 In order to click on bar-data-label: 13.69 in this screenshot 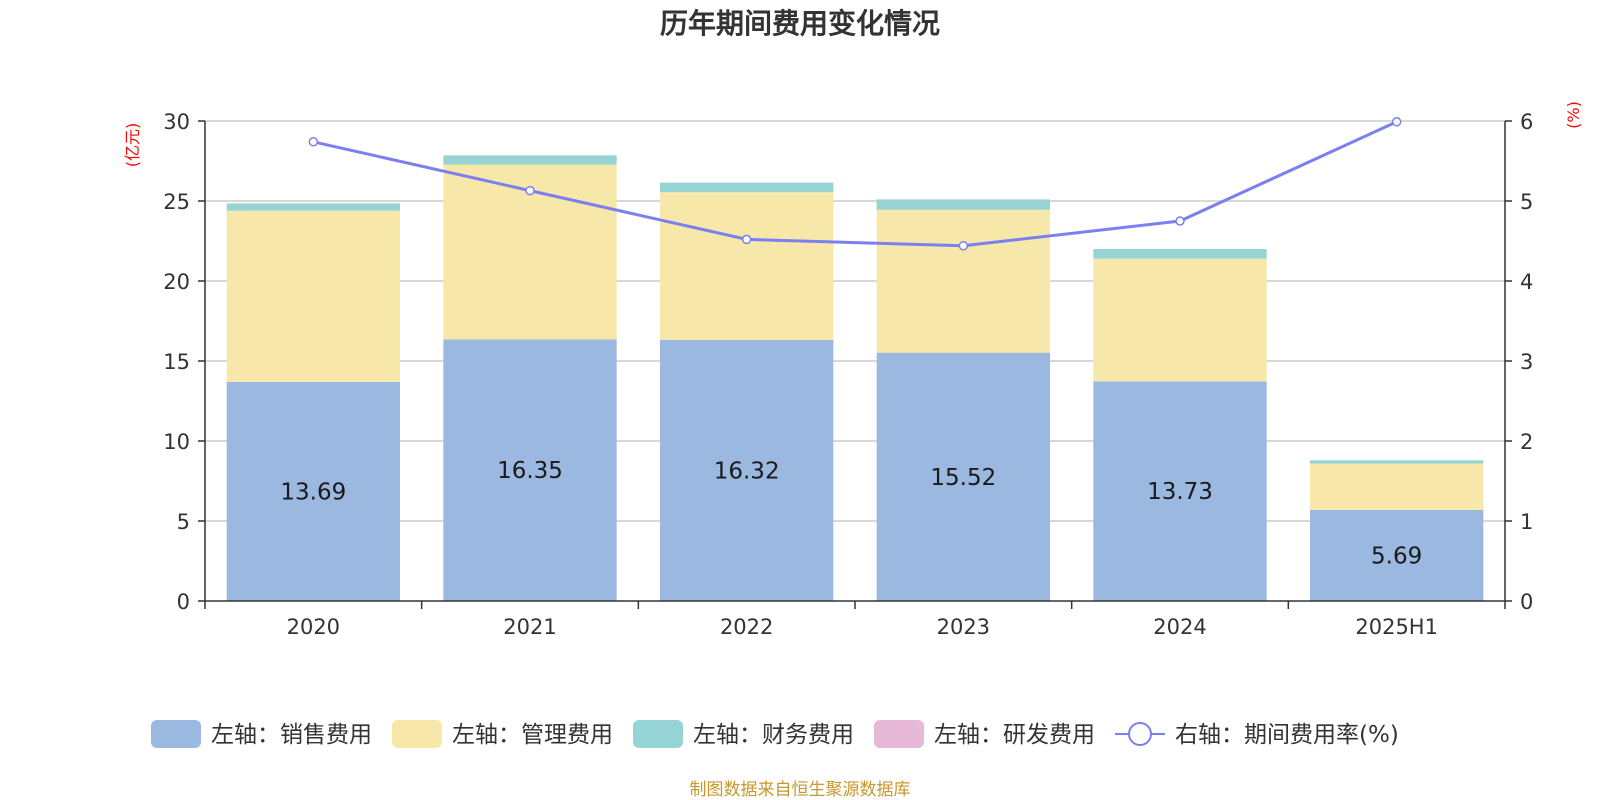, I will do `click(313, 492)`.